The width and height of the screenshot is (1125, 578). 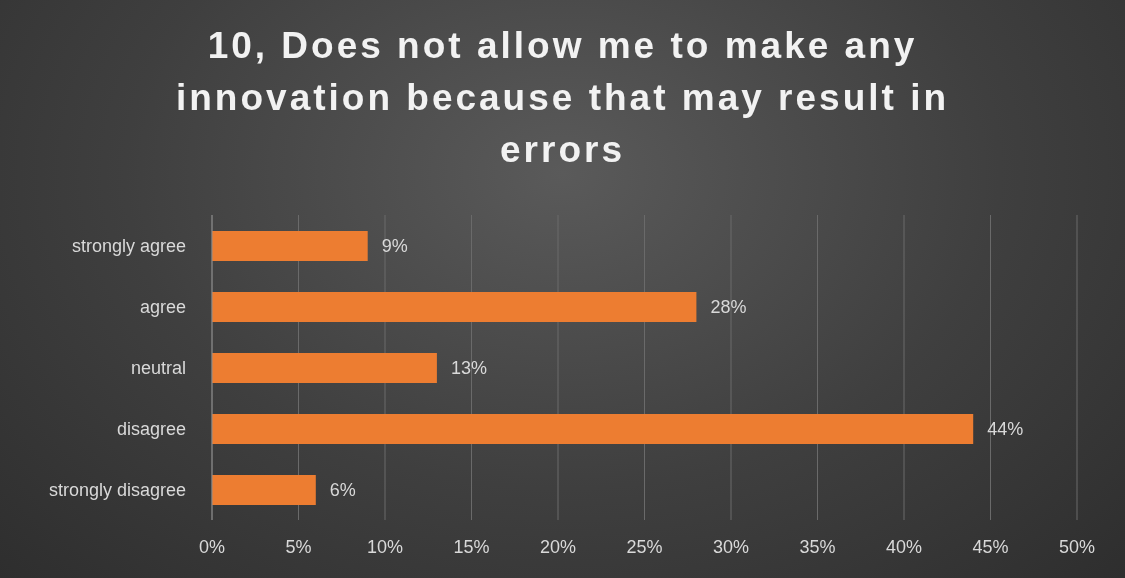 I want to click on x-tick-label: 40%, so click(x=904, y=546).